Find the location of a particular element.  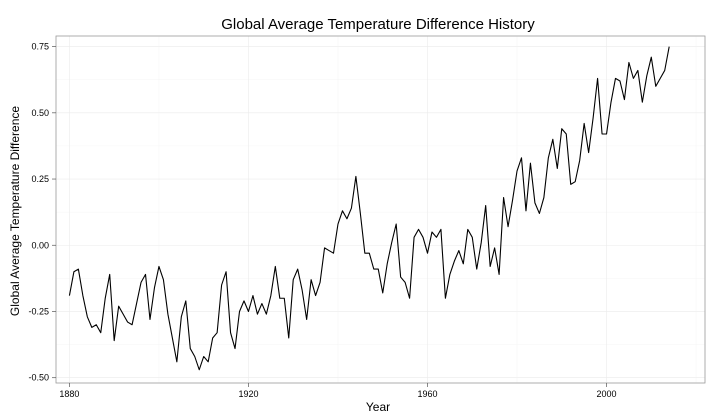

y-tick-label: 0.00 is located at coordinates (40, 245).